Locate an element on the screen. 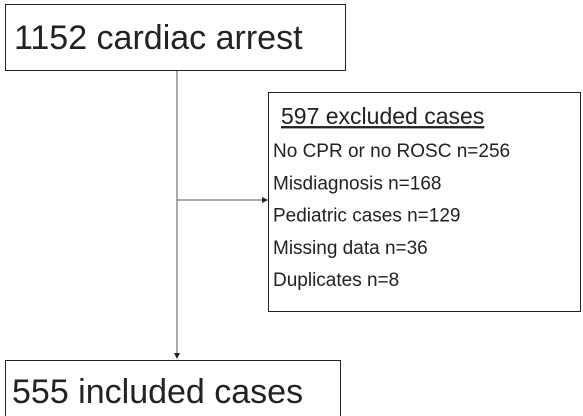 The image size is (583, 416). end-label: 555 included cases is located at coordinates (157, 392).